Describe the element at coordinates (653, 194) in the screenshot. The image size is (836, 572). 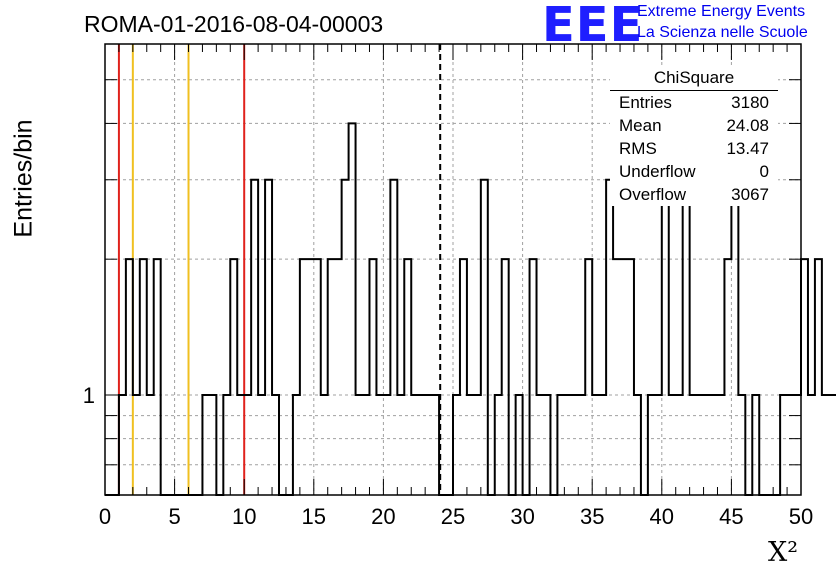
I see `stats-label: Overflow` at that location.